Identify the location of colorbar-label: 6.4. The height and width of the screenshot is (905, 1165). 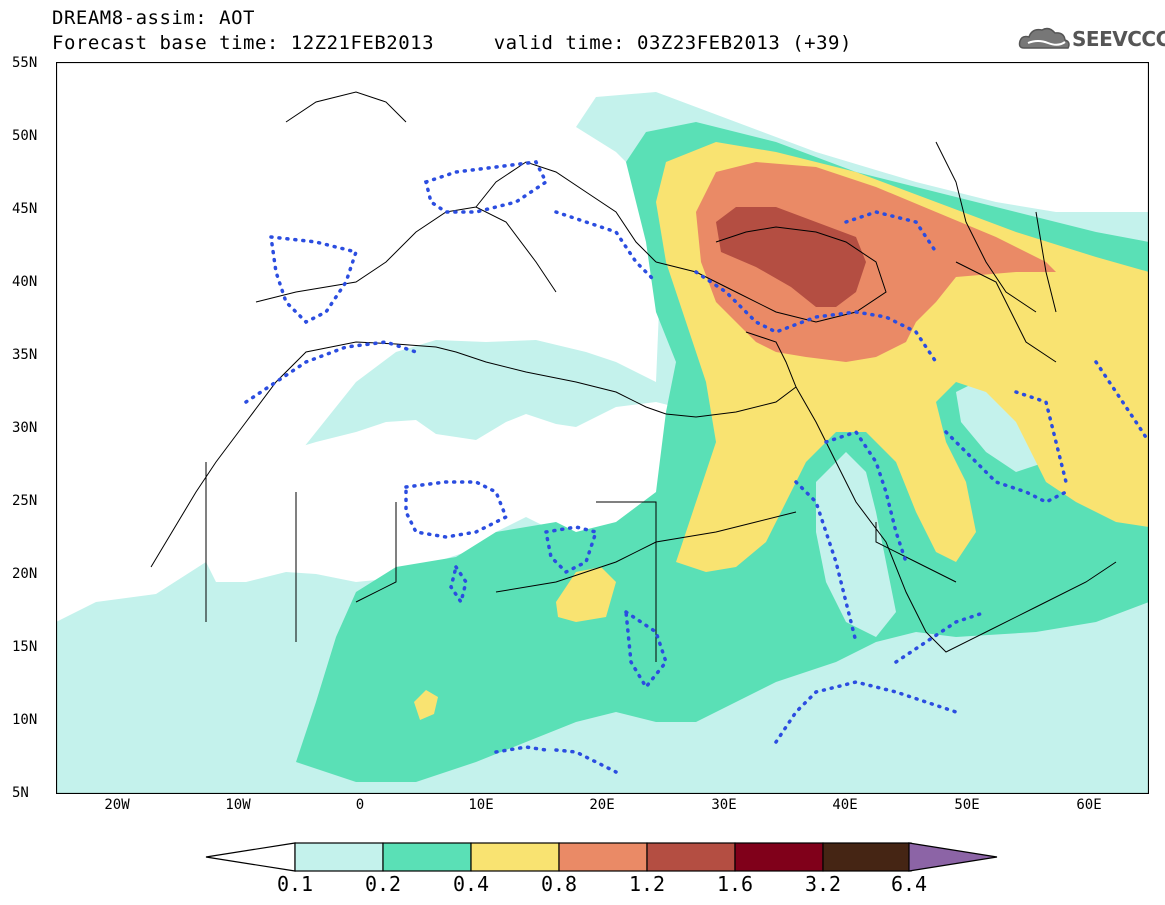
(909, 884).